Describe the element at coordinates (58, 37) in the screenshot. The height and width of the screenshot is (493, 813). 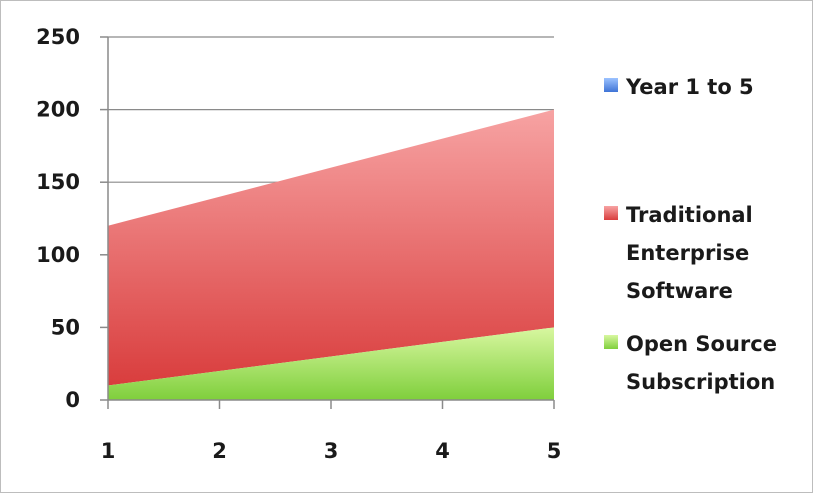
I see `y-tick-label: 250` at that location.